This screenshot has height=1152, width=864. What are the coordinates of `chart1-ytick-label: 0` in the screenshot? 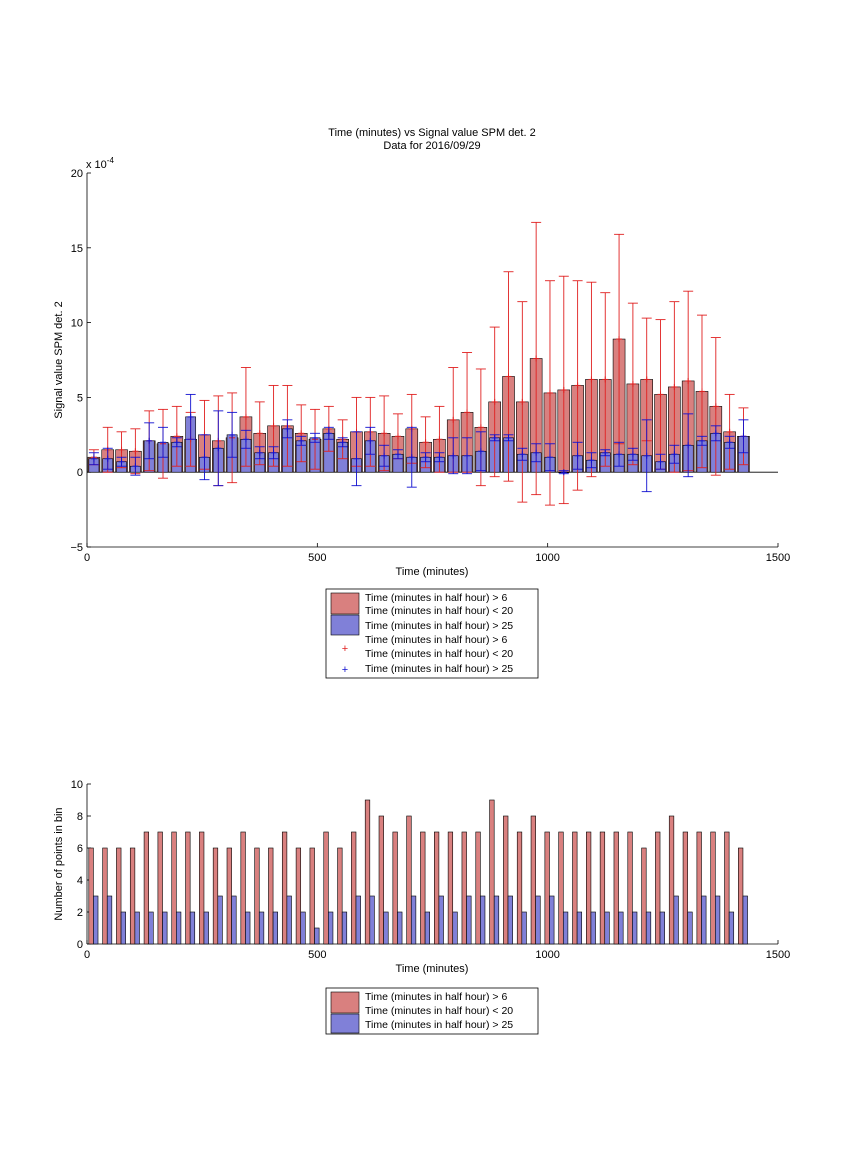 It's located at (80, 473).